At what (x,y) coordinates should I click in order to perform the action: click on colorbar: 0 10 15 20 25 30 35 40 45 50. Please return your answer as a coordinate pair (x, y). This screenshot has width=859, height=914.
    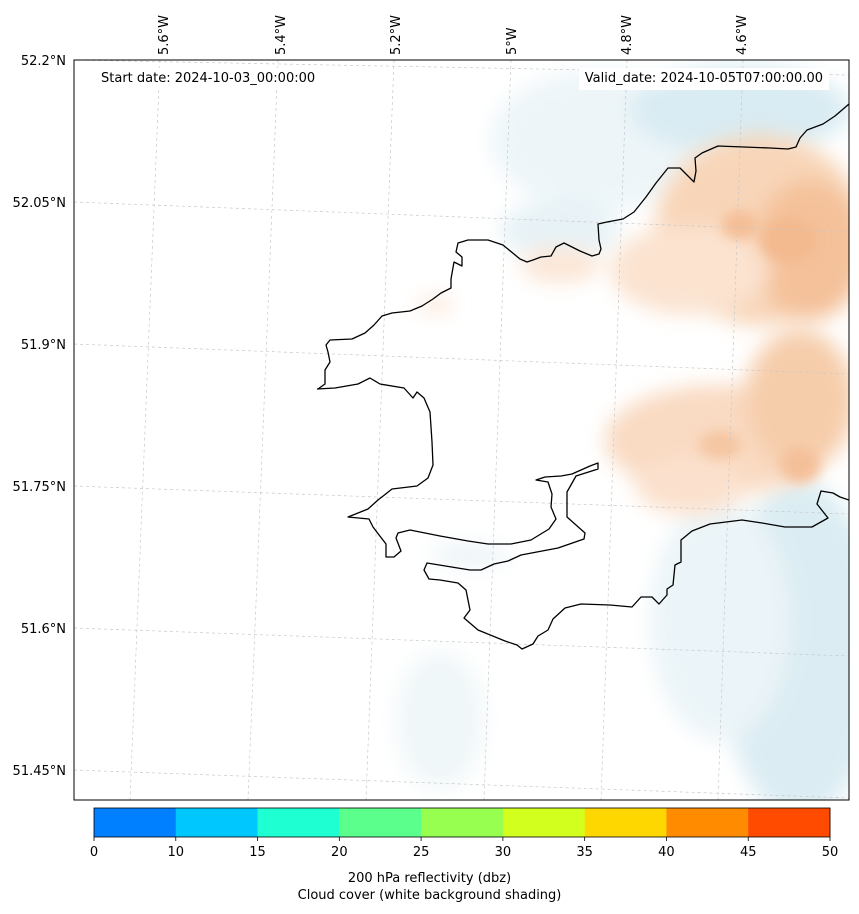
    Looking at the image, I should click on (464, 833).